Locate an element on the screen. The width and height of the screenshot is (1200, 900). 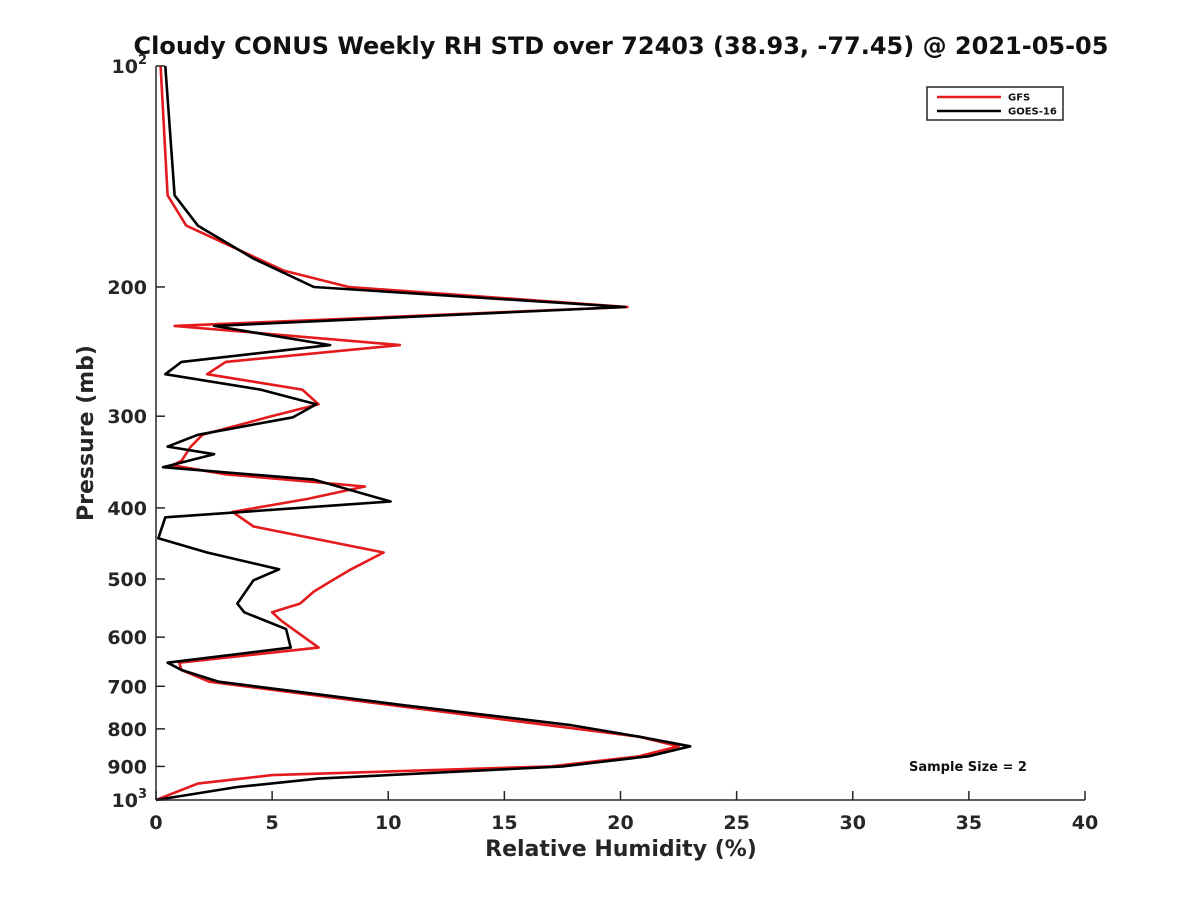
x-tick-label: 10 is located at coordinates (388, 823).